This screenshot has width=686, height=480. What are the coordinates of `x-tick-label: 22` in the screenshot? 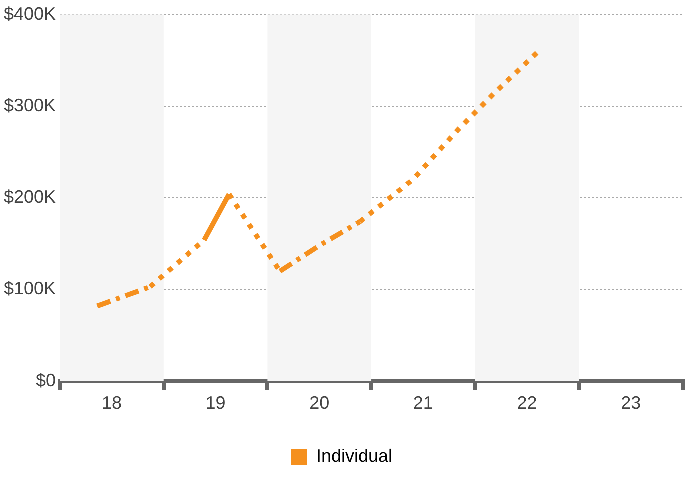 It's located at (527, 403).